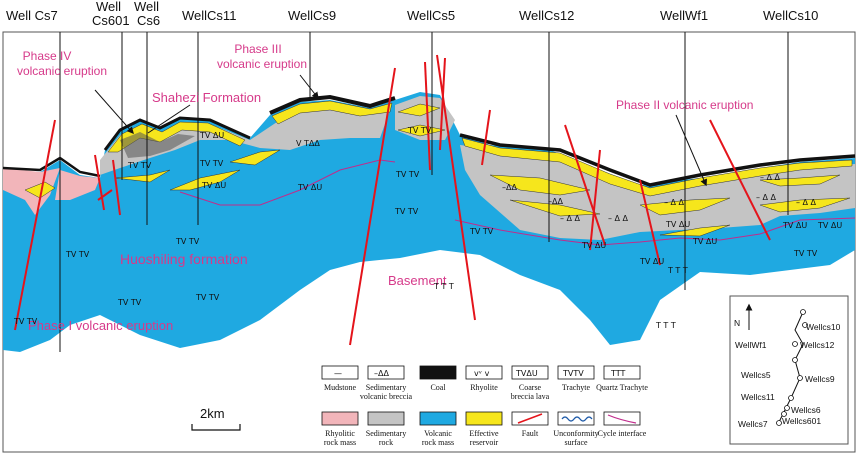  I want to click on coal-layer-right, so click(657, 160).